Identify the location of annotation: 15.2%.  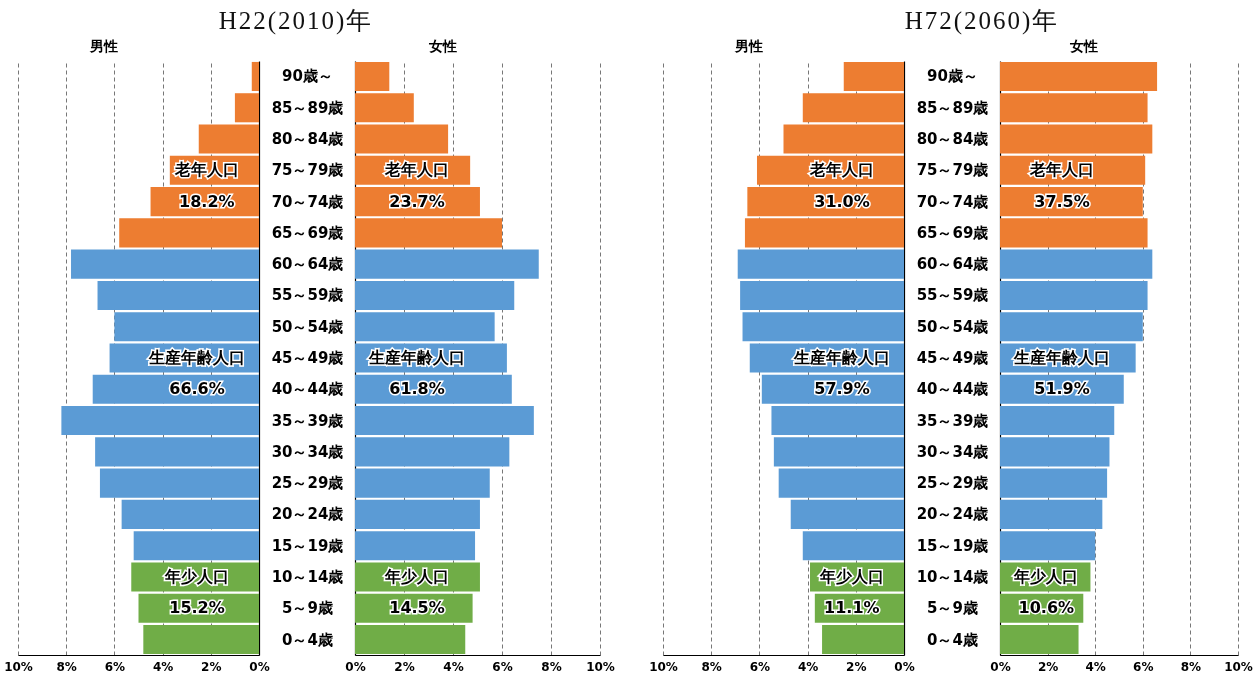
(197, 608).